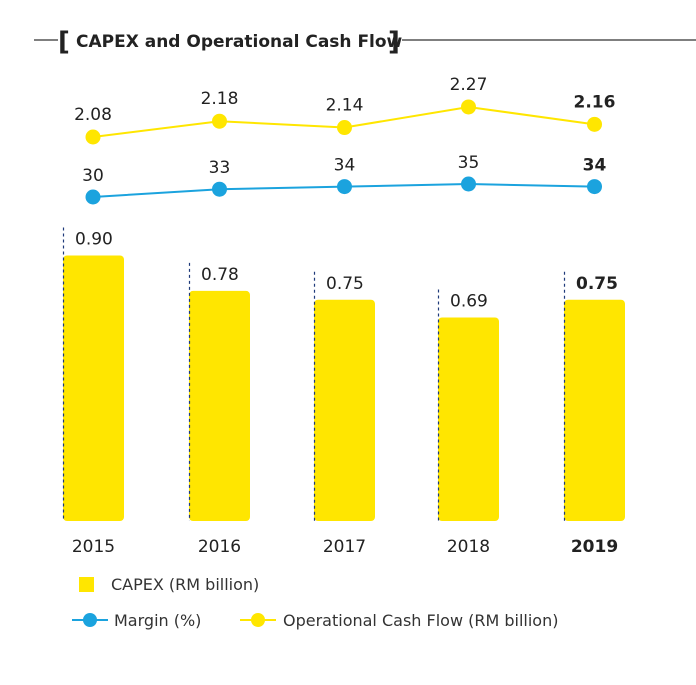  What do you see at coordinates (93, 388) in the screenshot?
I see `capex-bar-2015` at bounding box center [93, 388].